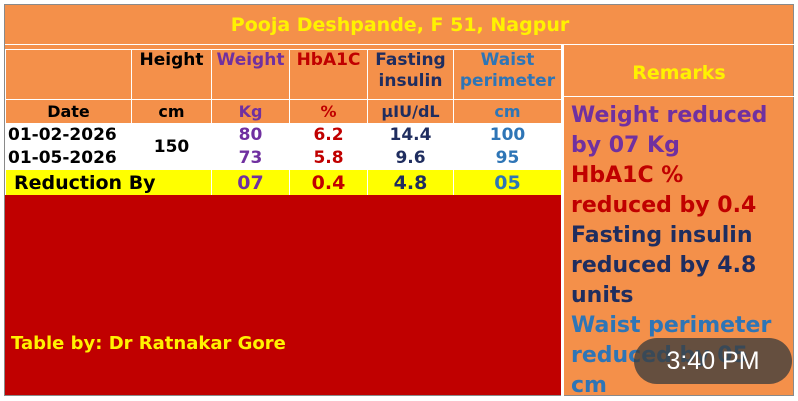  Describe the element at coordinates (68, 74) in the screenshot. I see `header-date-blank` at that location.